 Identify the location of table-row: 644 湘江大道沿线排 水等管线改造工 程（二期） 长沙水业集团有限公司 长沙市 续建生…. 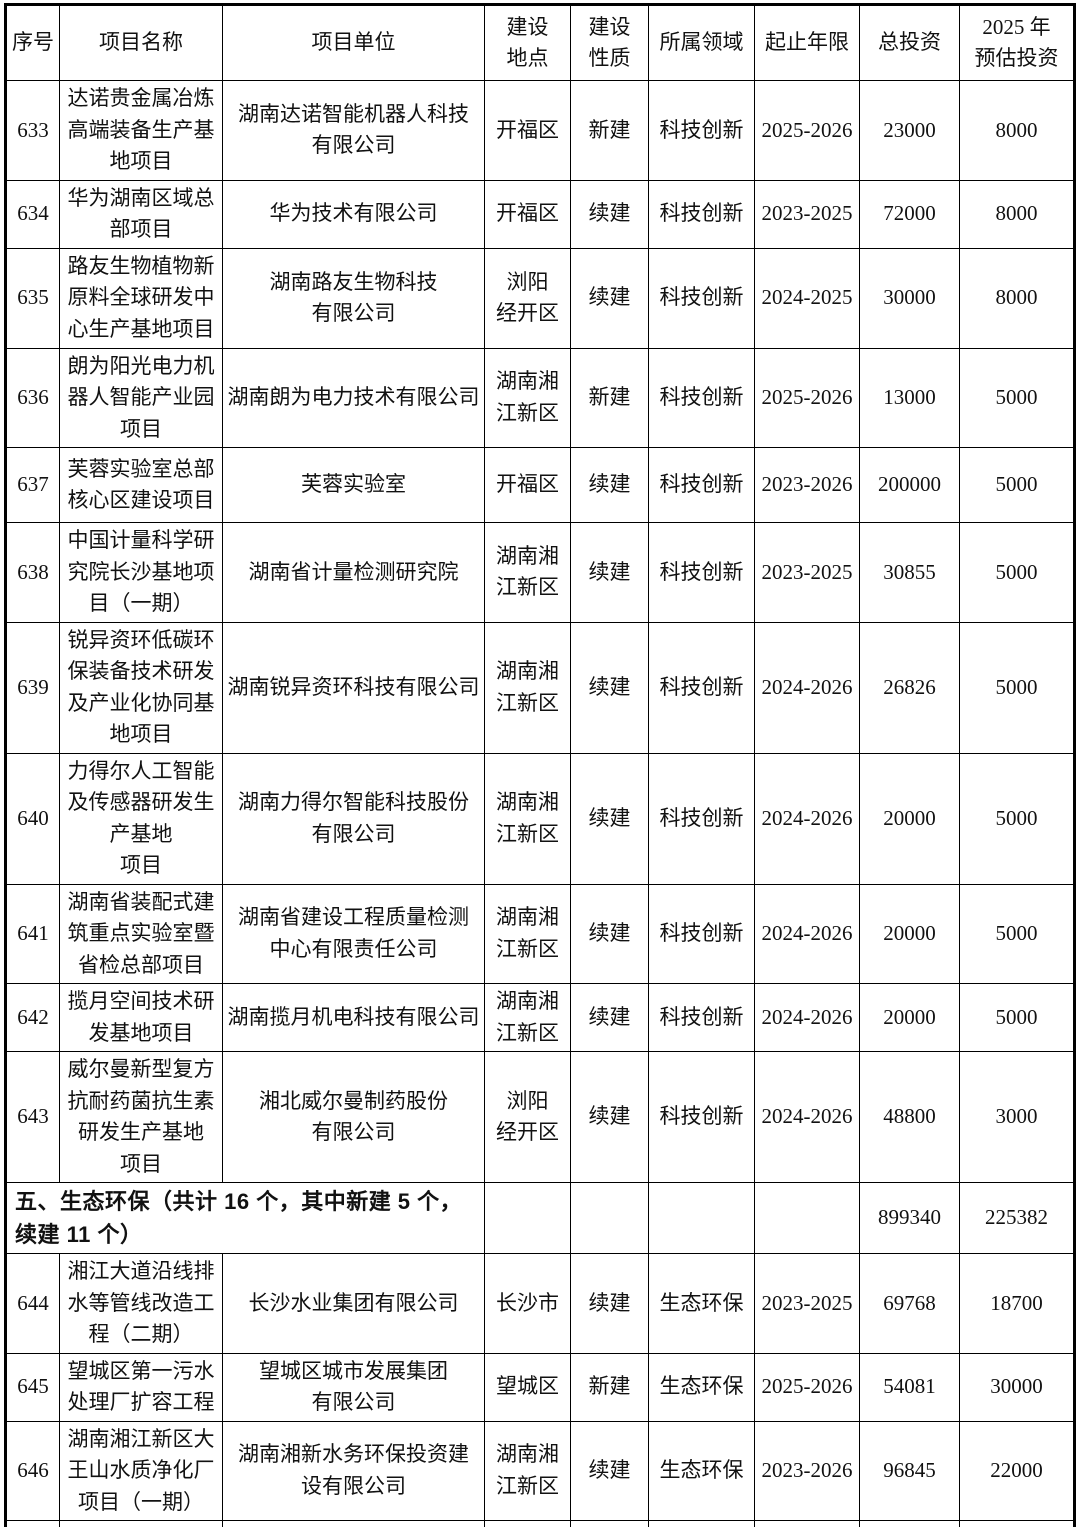
(540, 1303).